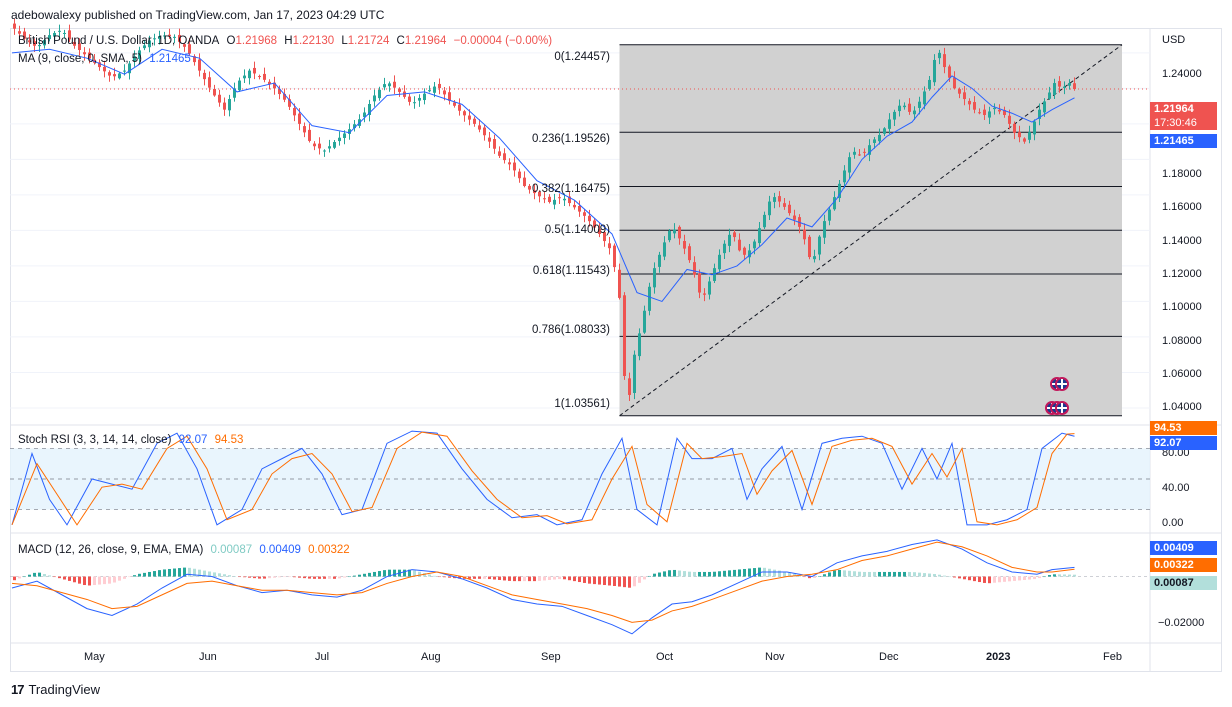 This screenshot has width=1232, height=707. Describe the element at coordinates (503, 41) in the screenshot. I see `change-value: −0.00004 (−0.00%)` at that location.